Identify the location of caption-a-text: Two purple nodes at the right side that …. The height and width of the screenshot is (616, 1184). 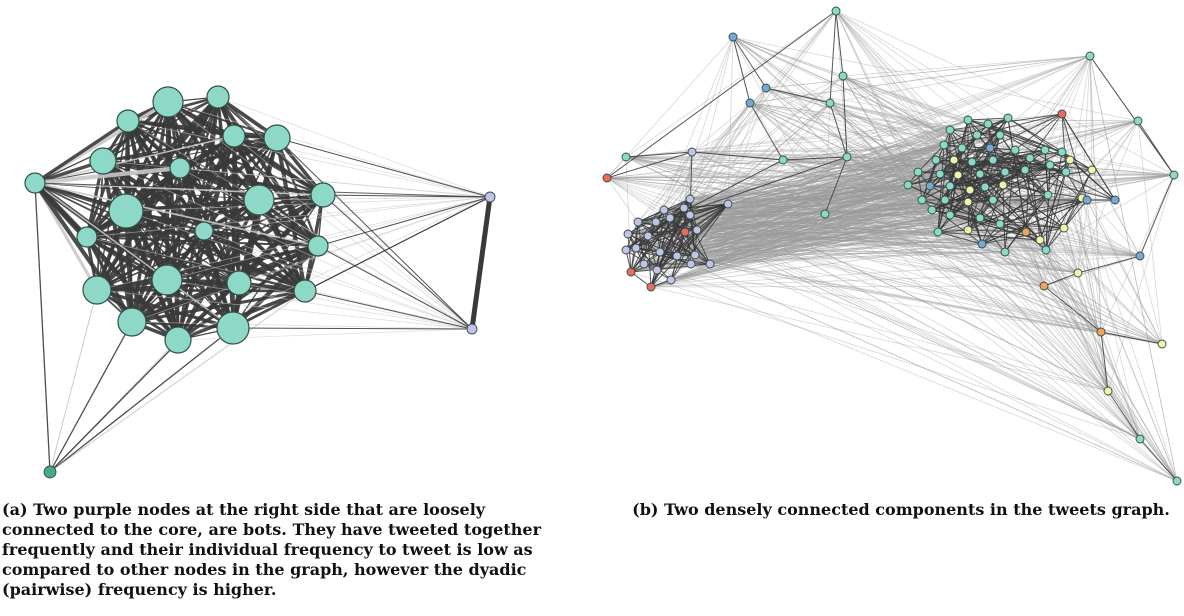
(271, 549).